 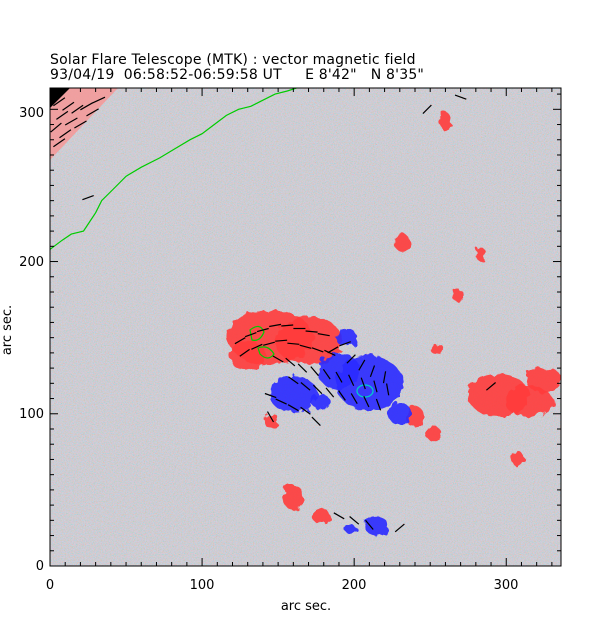 I want to click on y-tick-label-200: 200, so click(x=31, y=262).